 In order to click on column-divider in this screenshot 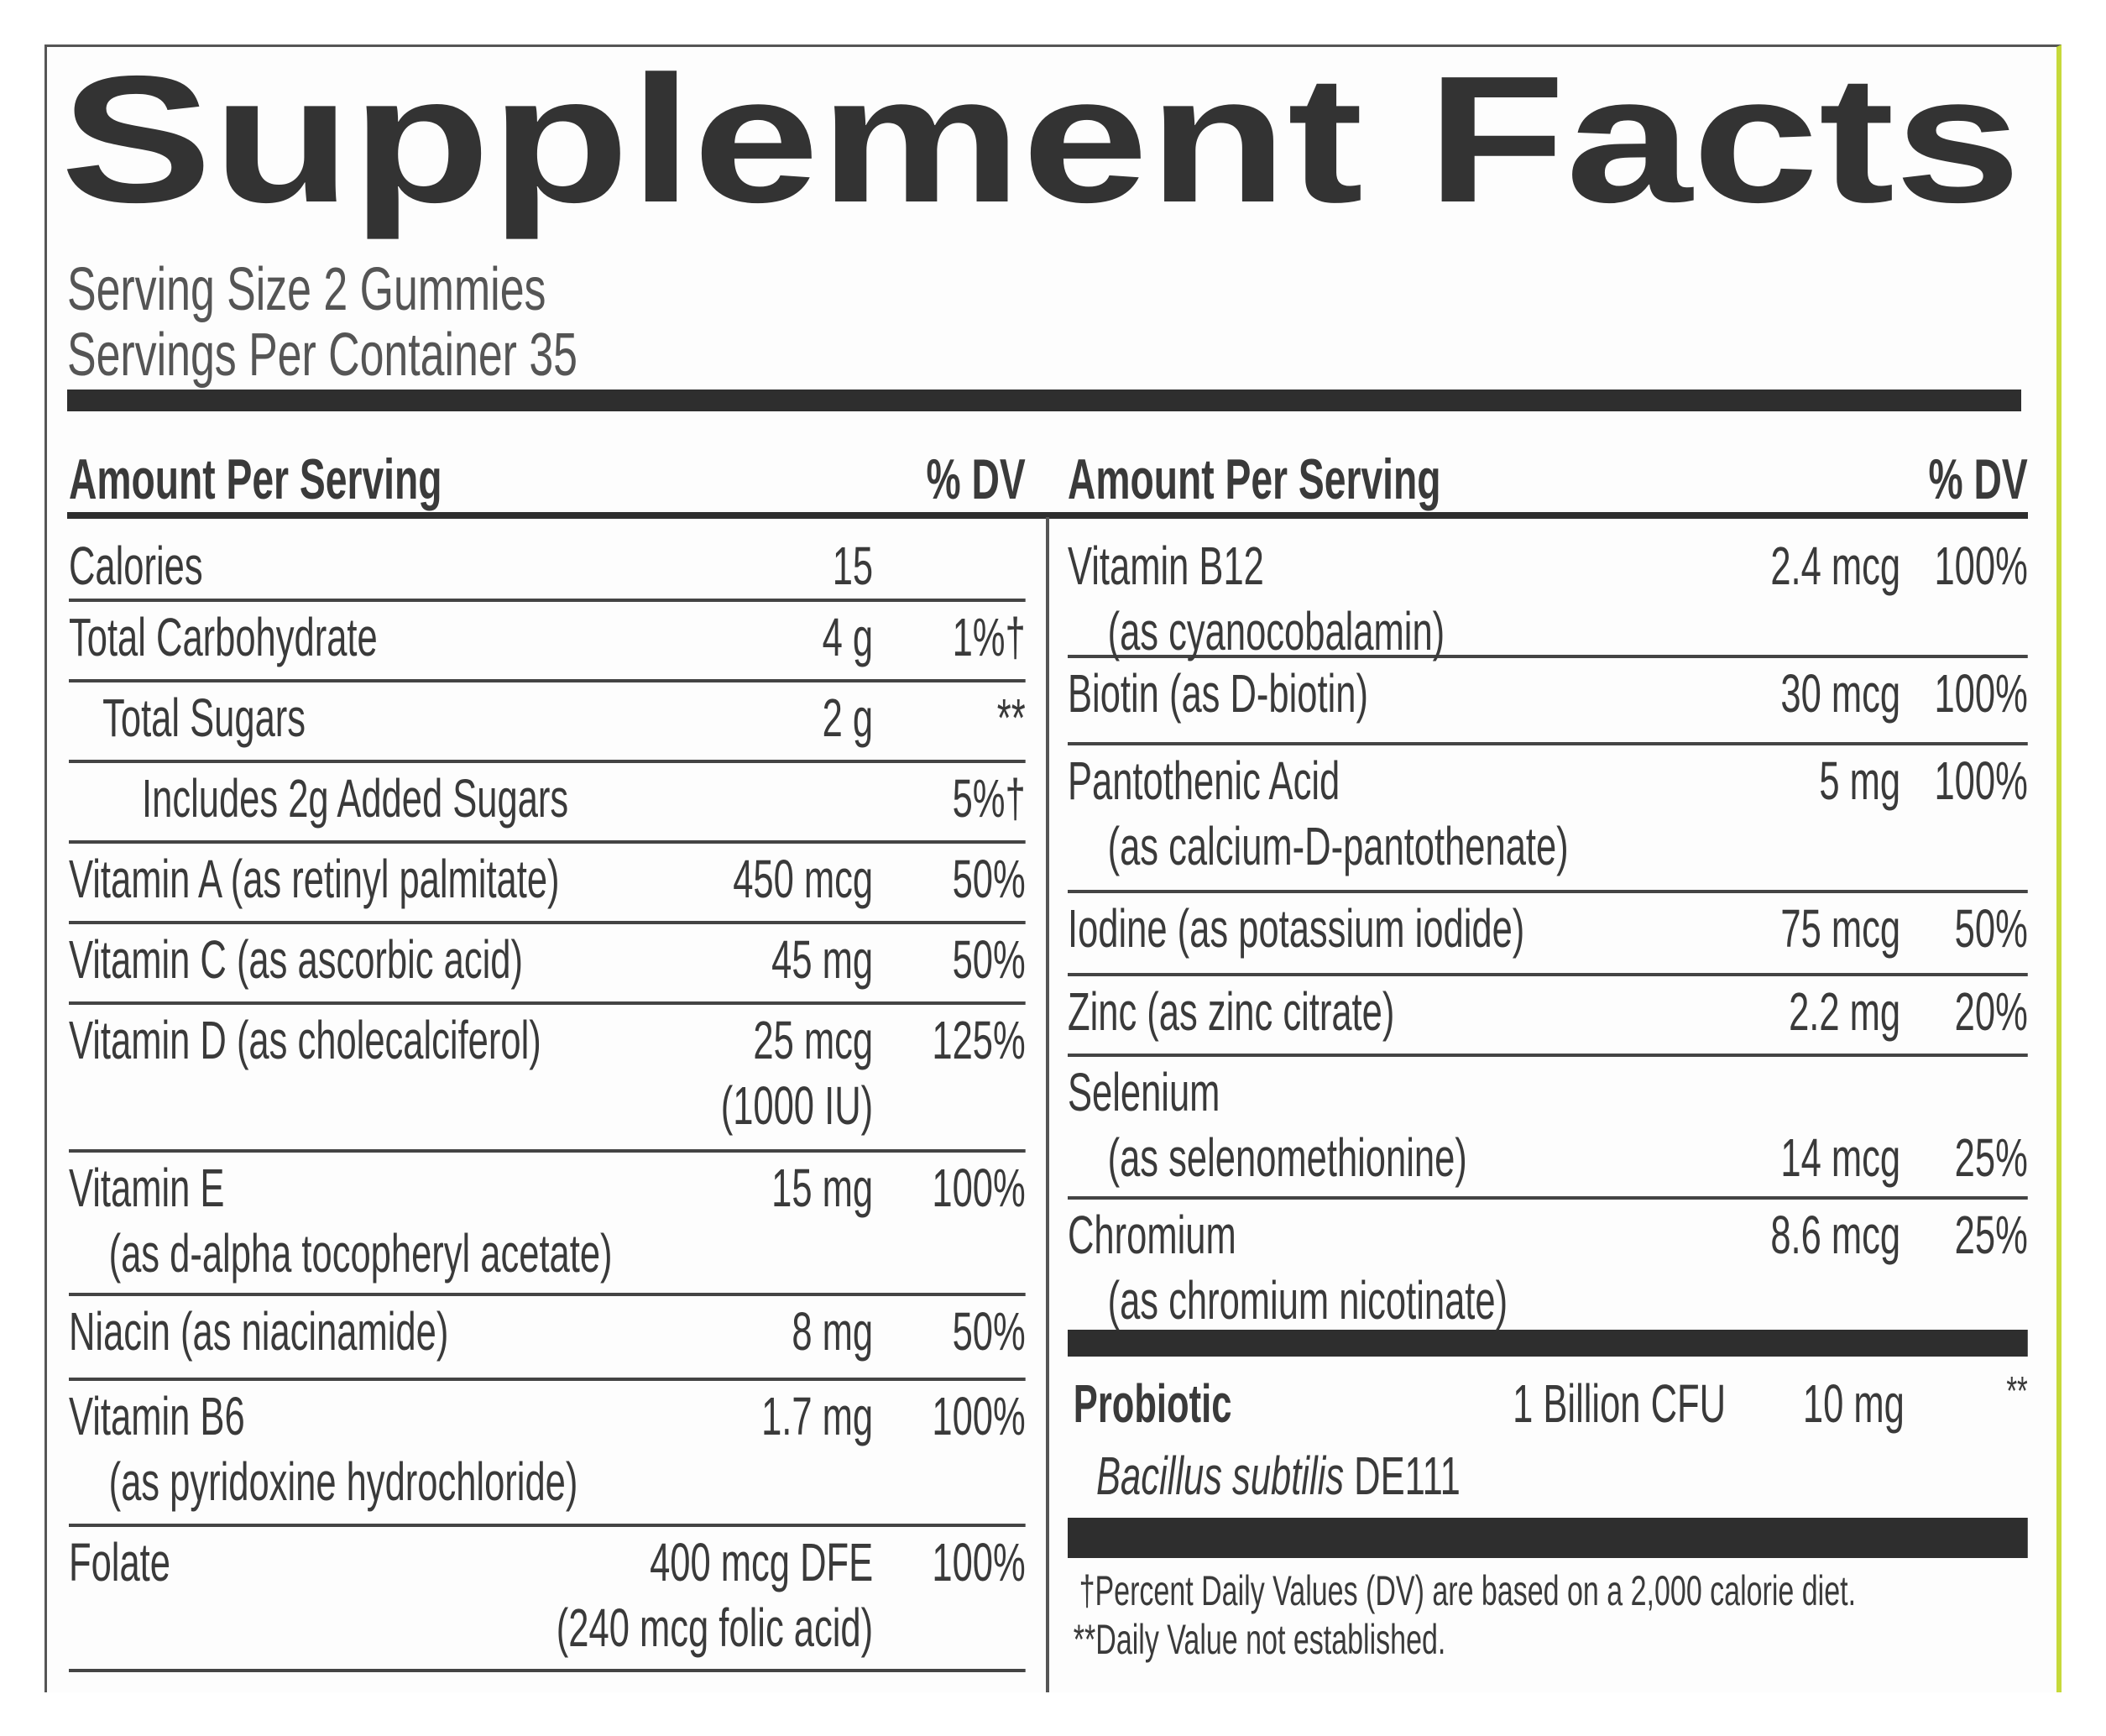, I will do `click(1047, 1104)`.